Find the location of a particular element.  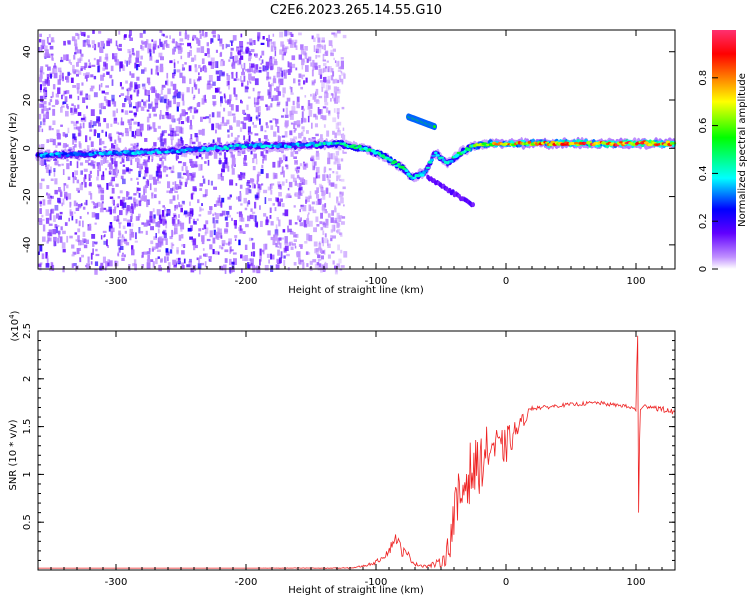

colorbar-tick-label: 0.2 is located at coordinates (703, 221).